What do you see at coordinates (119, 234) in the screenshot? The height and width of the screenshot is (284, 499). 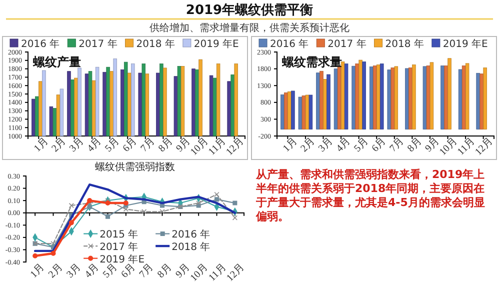 I see `legend-label: 2015 年` at bounding box center [119, 234].